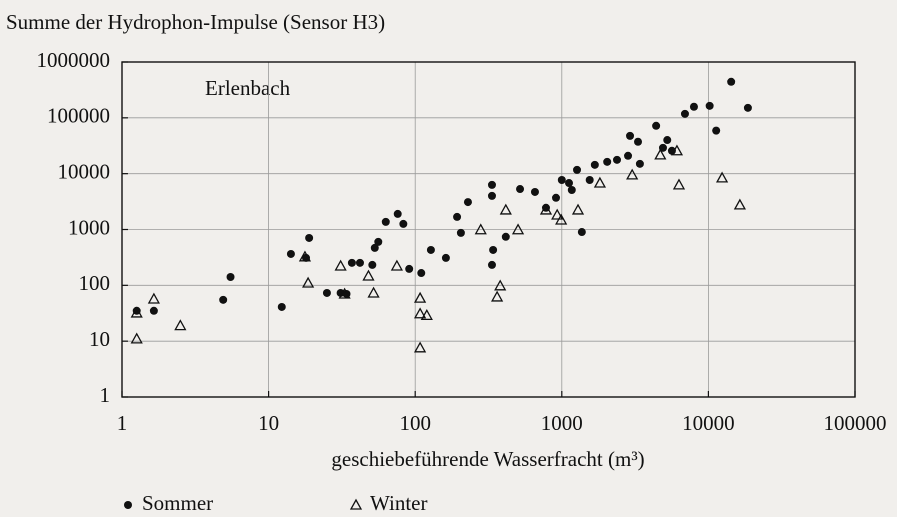 This screenshot has width=897, height=517. I want to click on y-tick-label: 1000000, so click(74, 60).